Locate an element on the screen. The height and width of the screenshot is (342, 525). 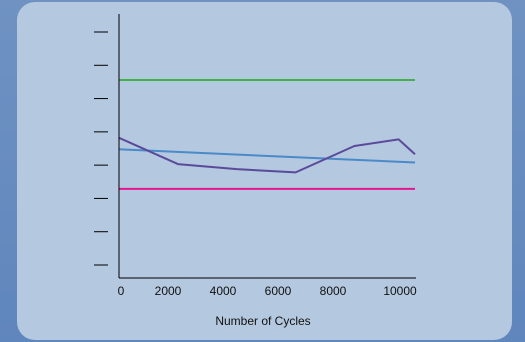
x-axis-ticks: 0 2000 4000 6000 8000 10000 is located at coordinates (267, 291).